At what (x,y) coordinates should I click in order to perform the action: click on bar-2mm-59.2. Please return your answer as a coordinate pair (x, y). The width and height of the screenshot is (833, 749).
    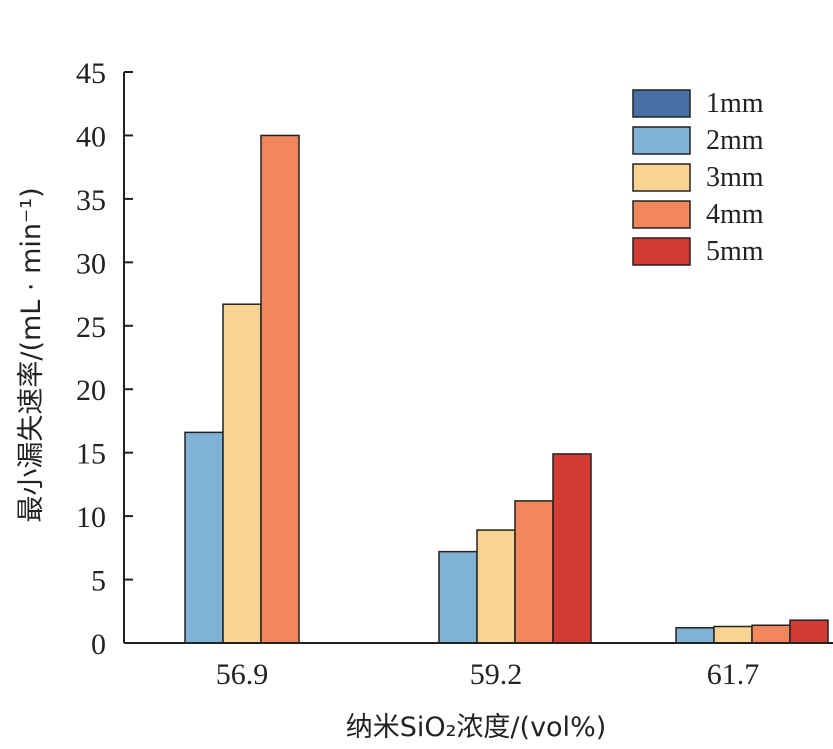
    Looking at the image, I should click on (458, 597).